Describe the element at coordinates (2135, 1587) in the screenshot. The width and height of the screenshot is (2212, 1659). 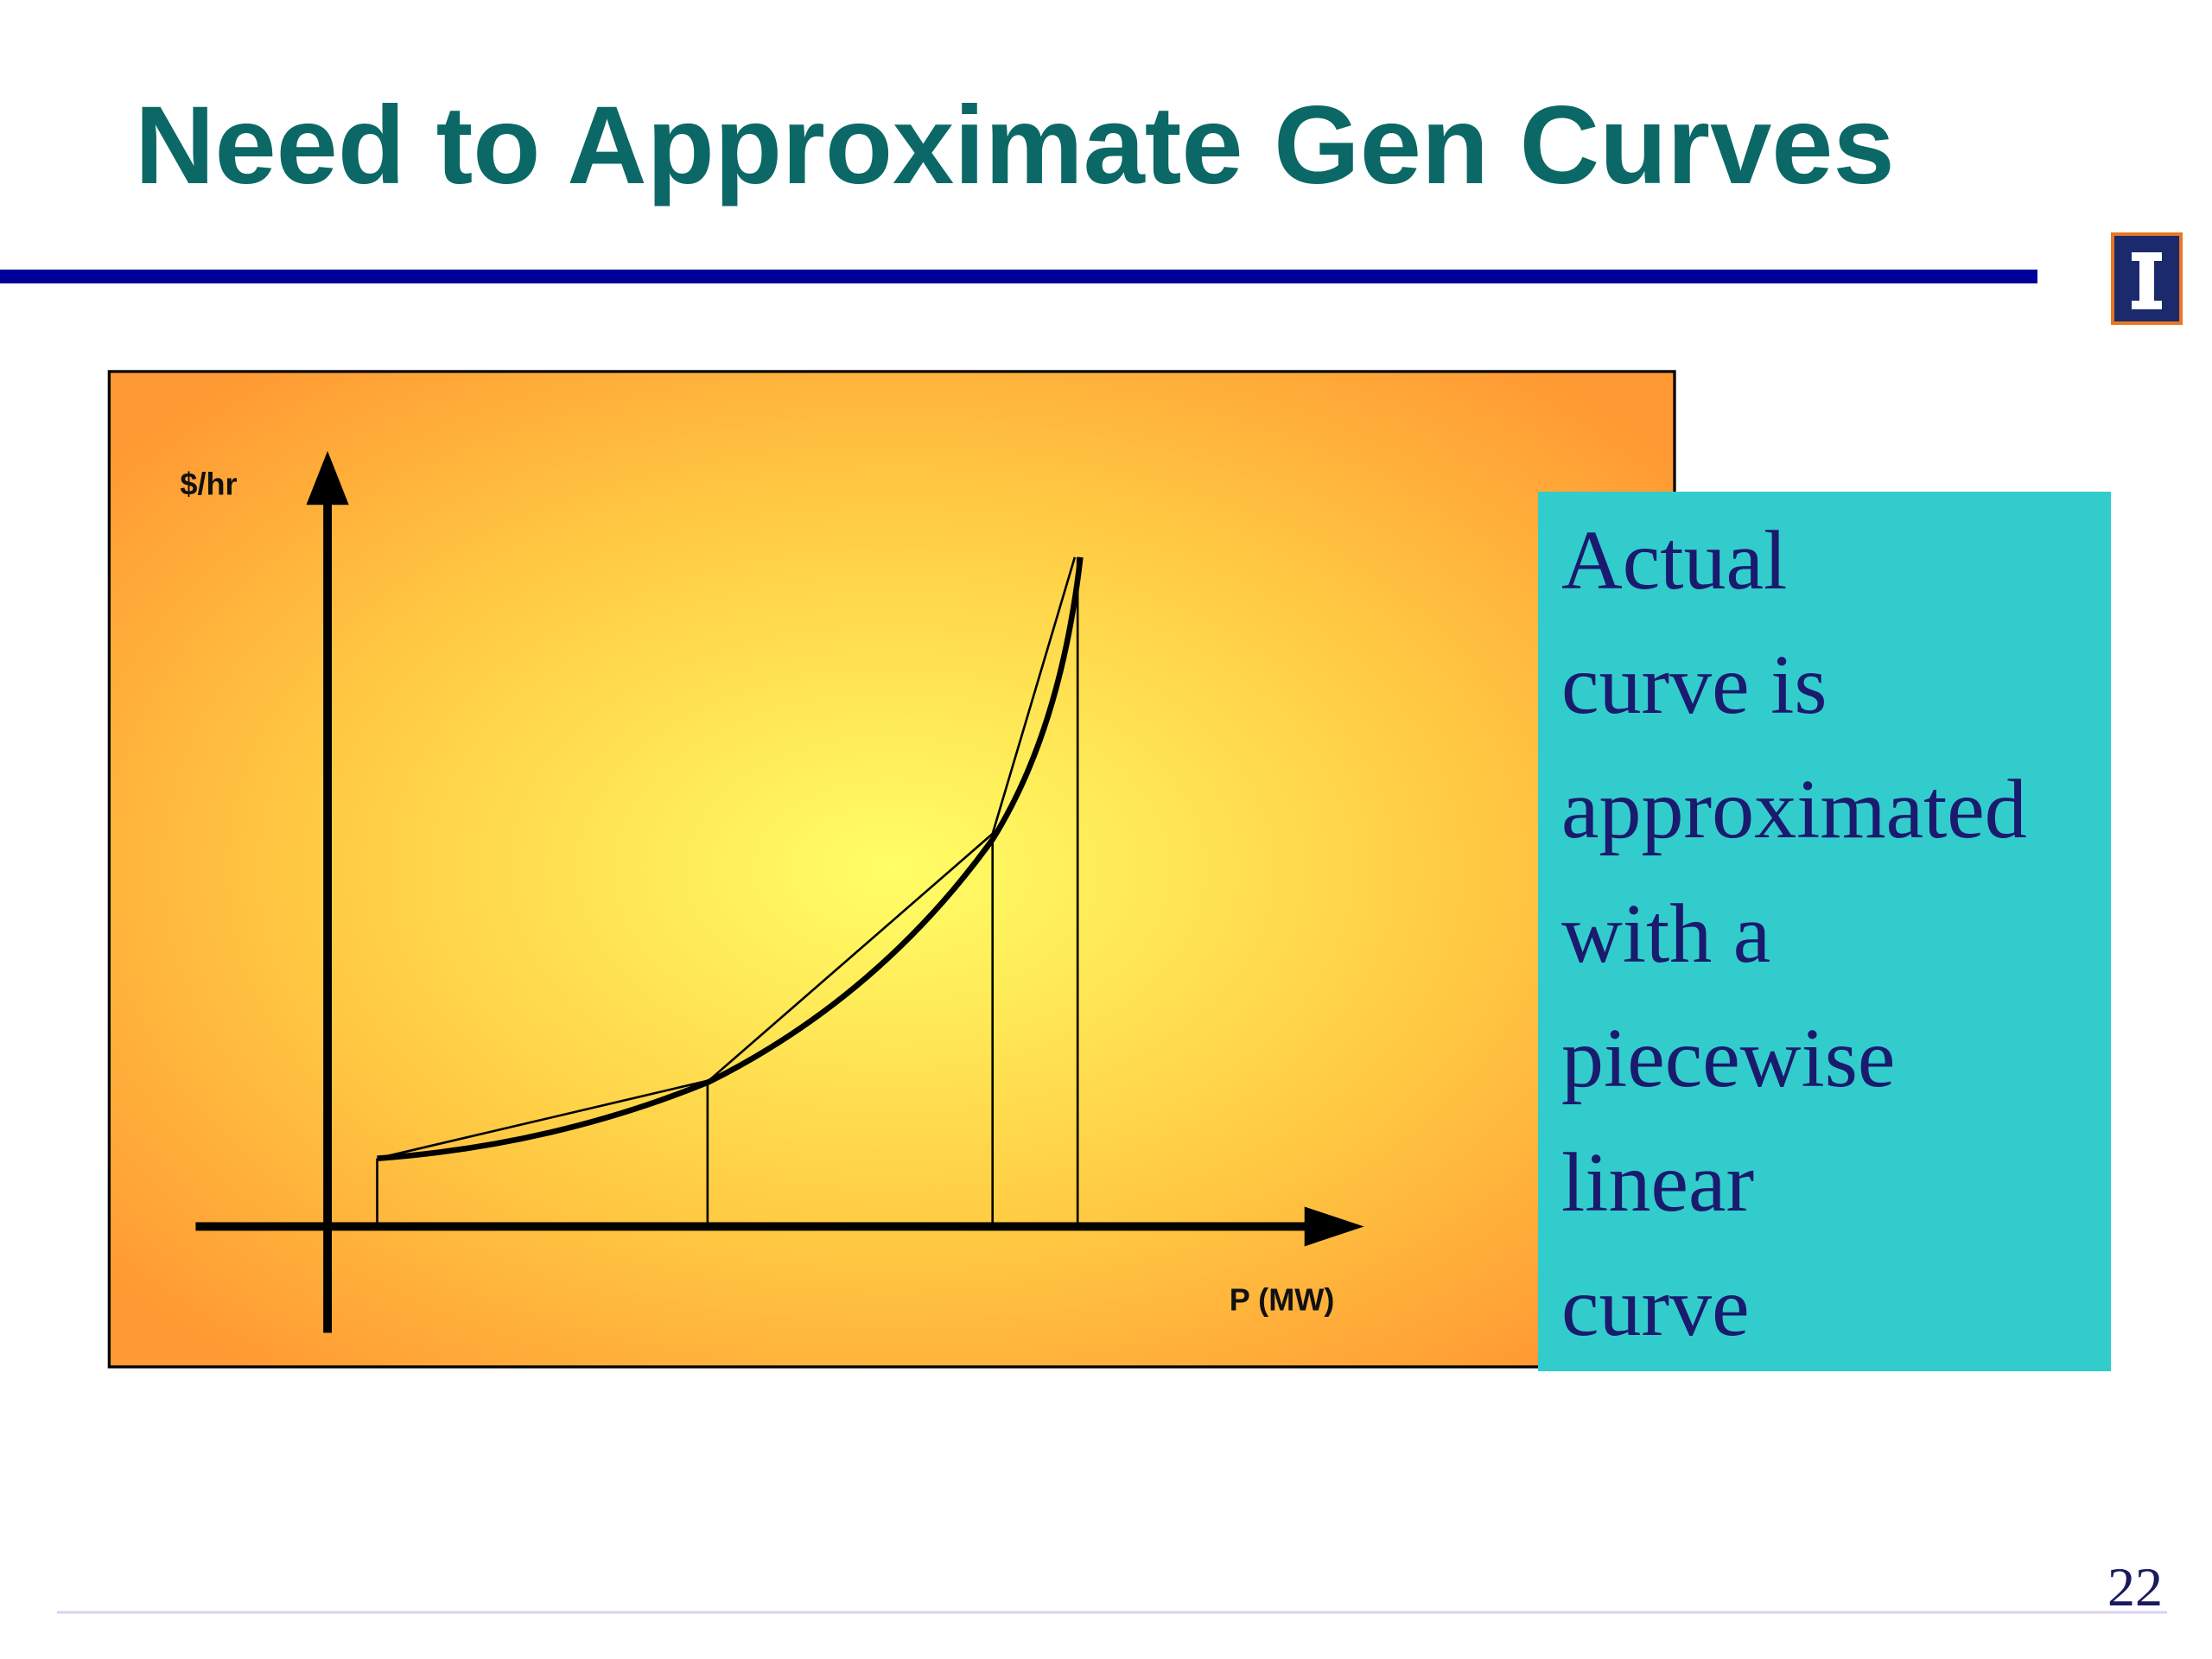
I see `page-number: 22` at that location.